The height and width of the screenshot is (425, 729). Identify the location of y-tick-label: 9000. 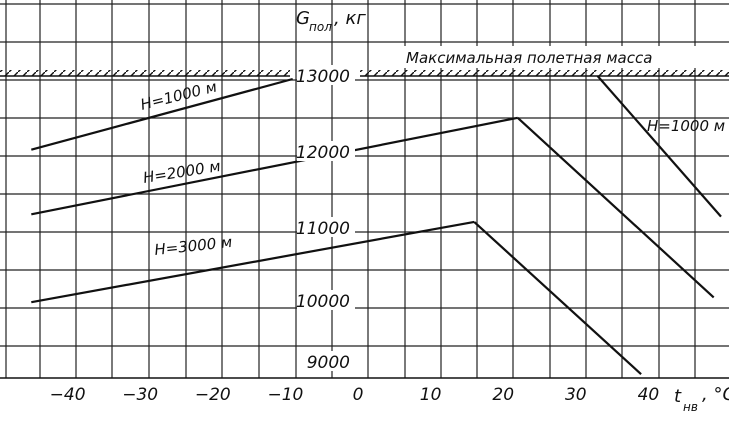
(328, 363).